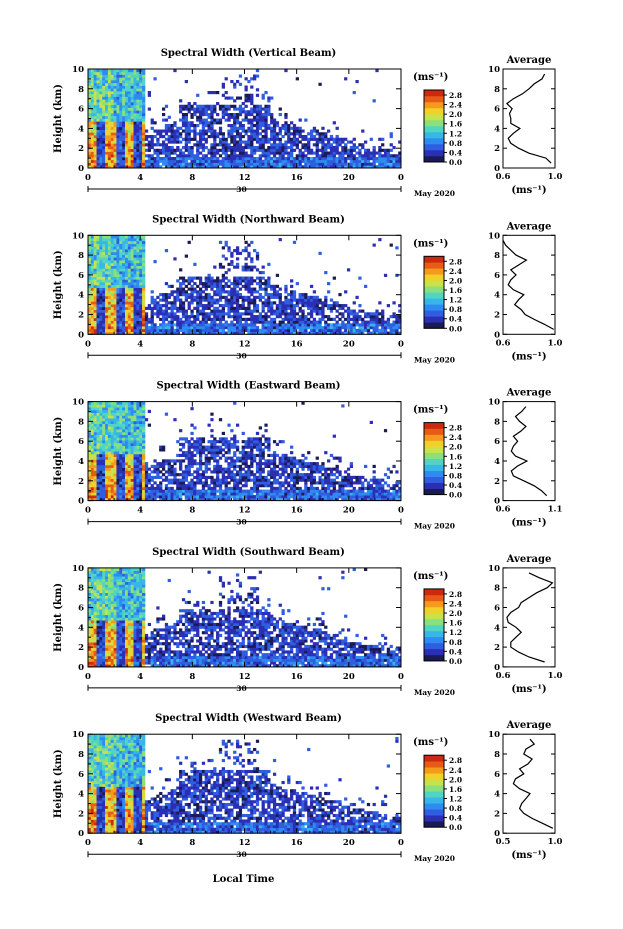 The height and width of the screenshot is (929, 623). I want to click on x-tick-label: 0, so click(401, 344).